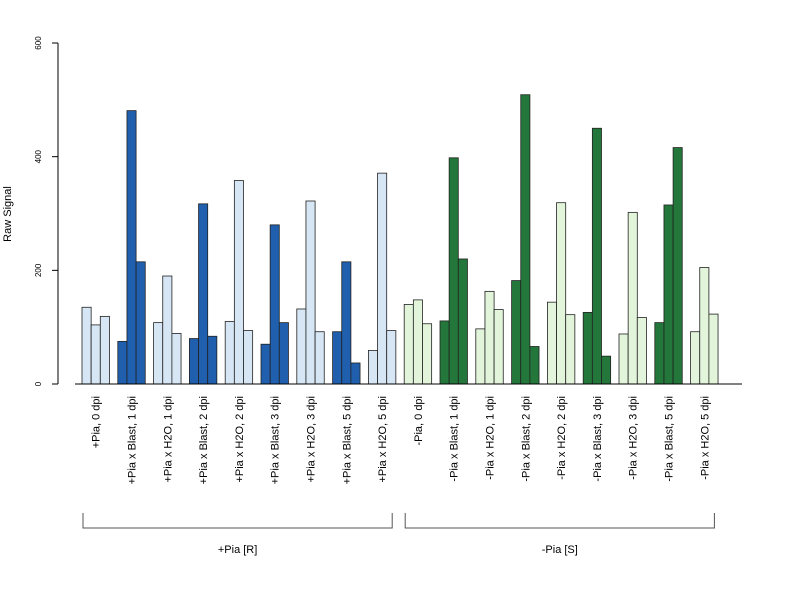 This screenshot has height=600, width=800. What do you see at coordinates (491, 438) in the screenshot?
I see `x-tick-label: -Pia x H2O, 1 dpi` at bounding box center [491, 438].